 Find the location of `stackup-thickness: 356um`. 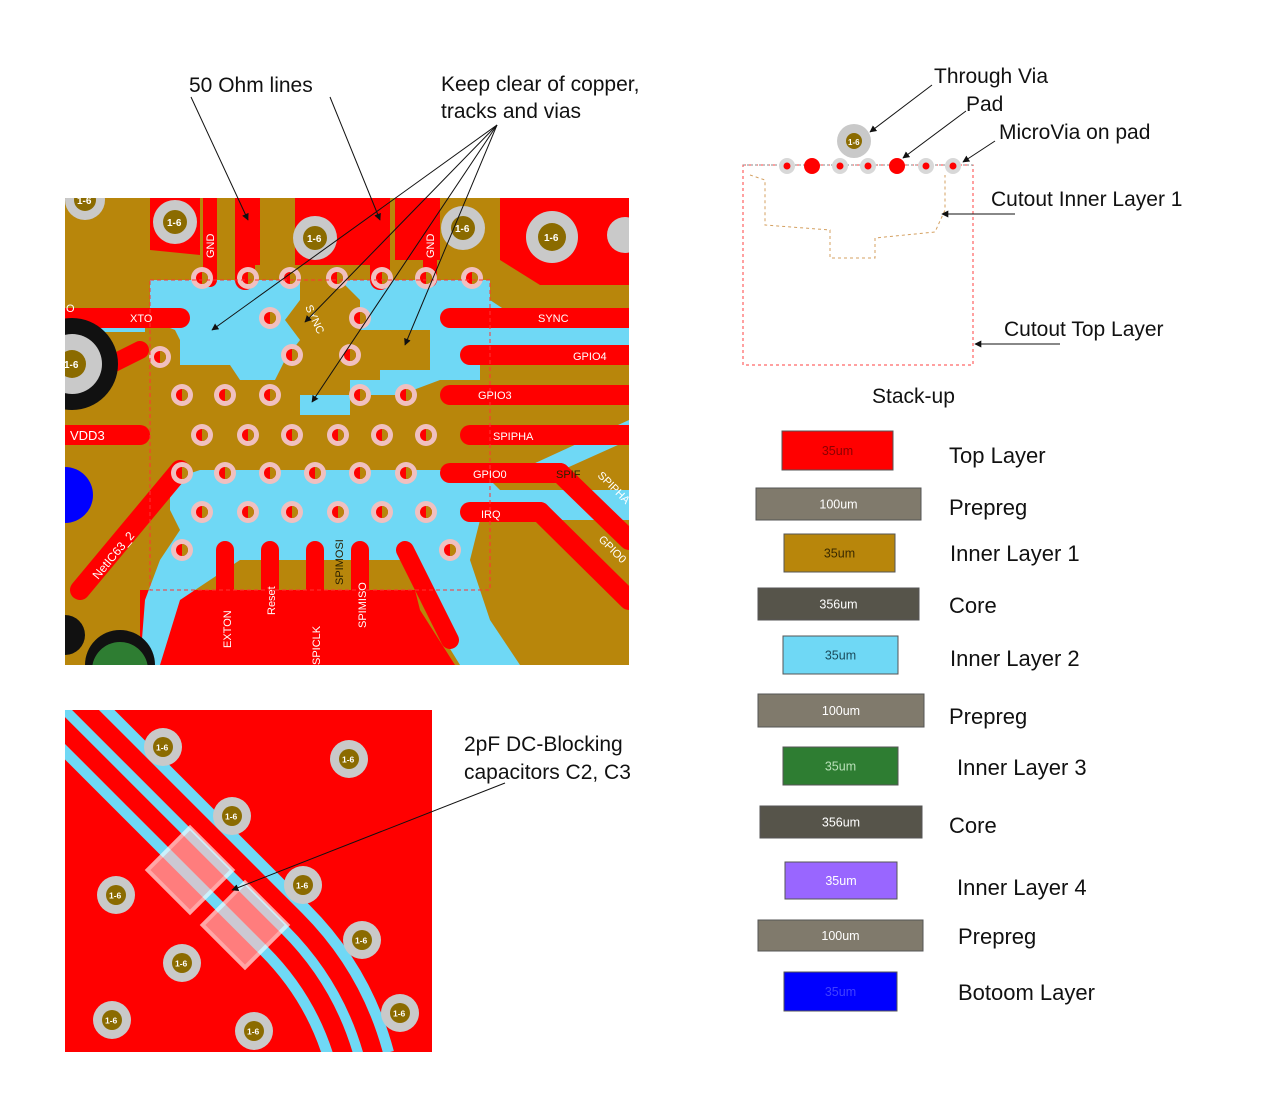

stackup-thickness: 356um is located at coordinates (841, 823).